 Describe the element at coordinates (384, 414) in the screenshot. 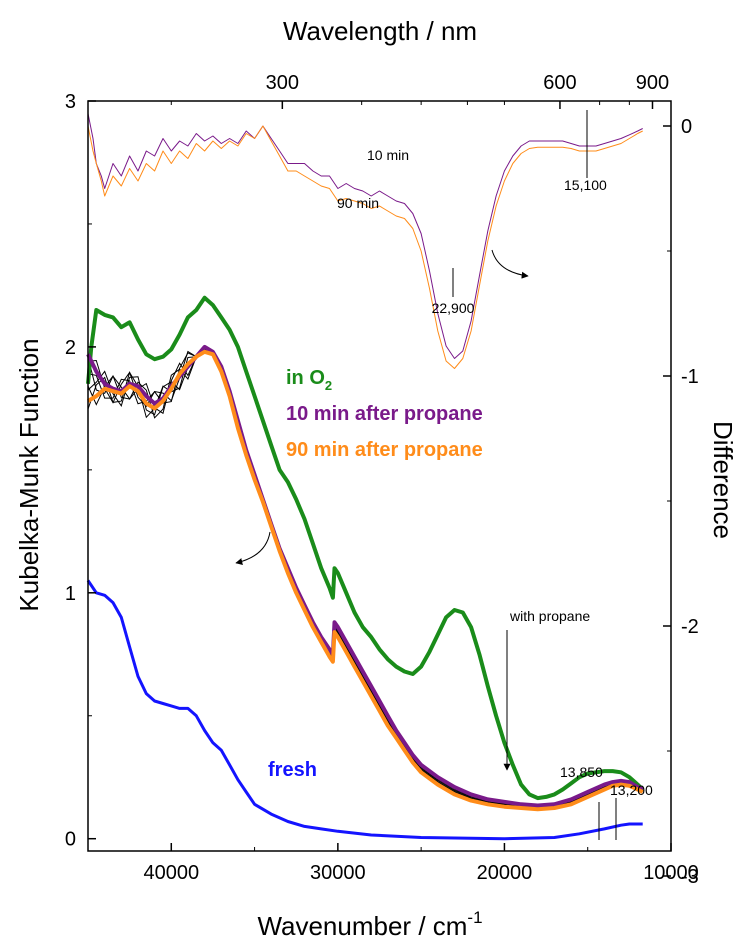

I see `legend-10min: 10 min after propane` at that location.